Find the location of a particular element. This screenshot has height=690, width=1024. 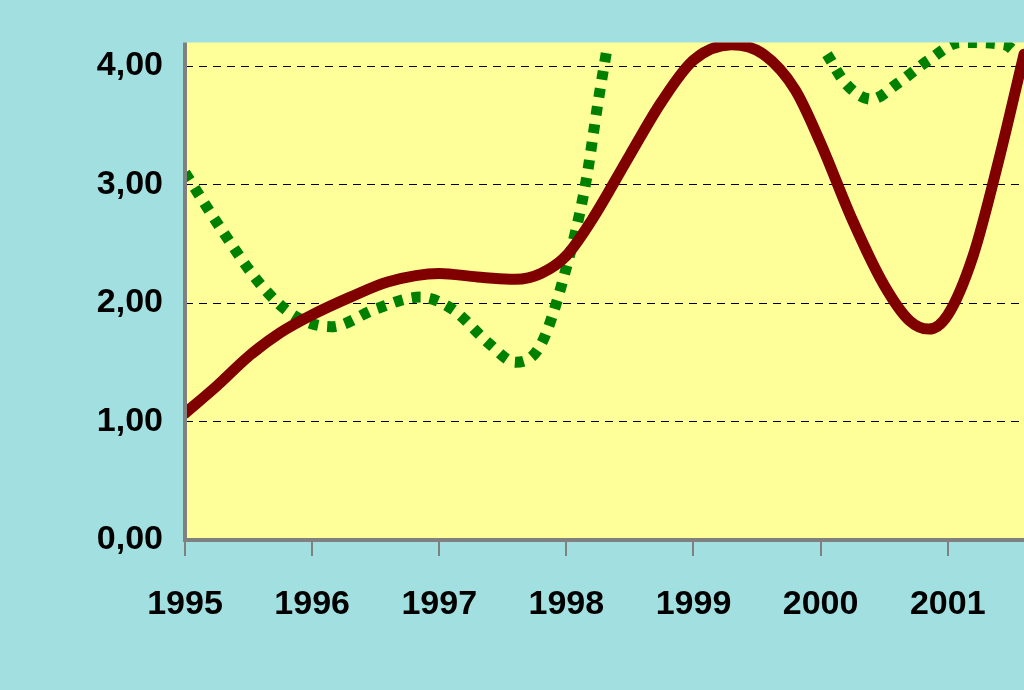

y-tick-label: 2,00 is located at coordinates (129, 300).